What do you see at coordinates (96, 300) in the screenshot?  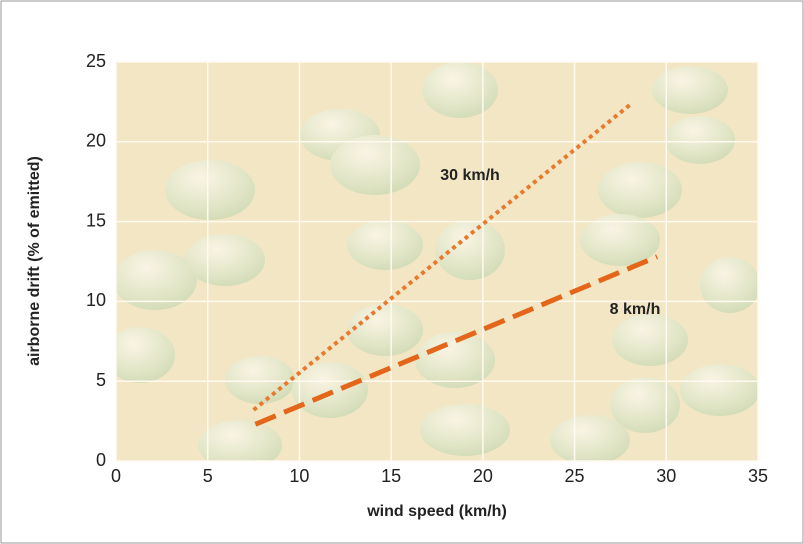 I see `y-tick-label: 10` at bounding box center [96, 300].